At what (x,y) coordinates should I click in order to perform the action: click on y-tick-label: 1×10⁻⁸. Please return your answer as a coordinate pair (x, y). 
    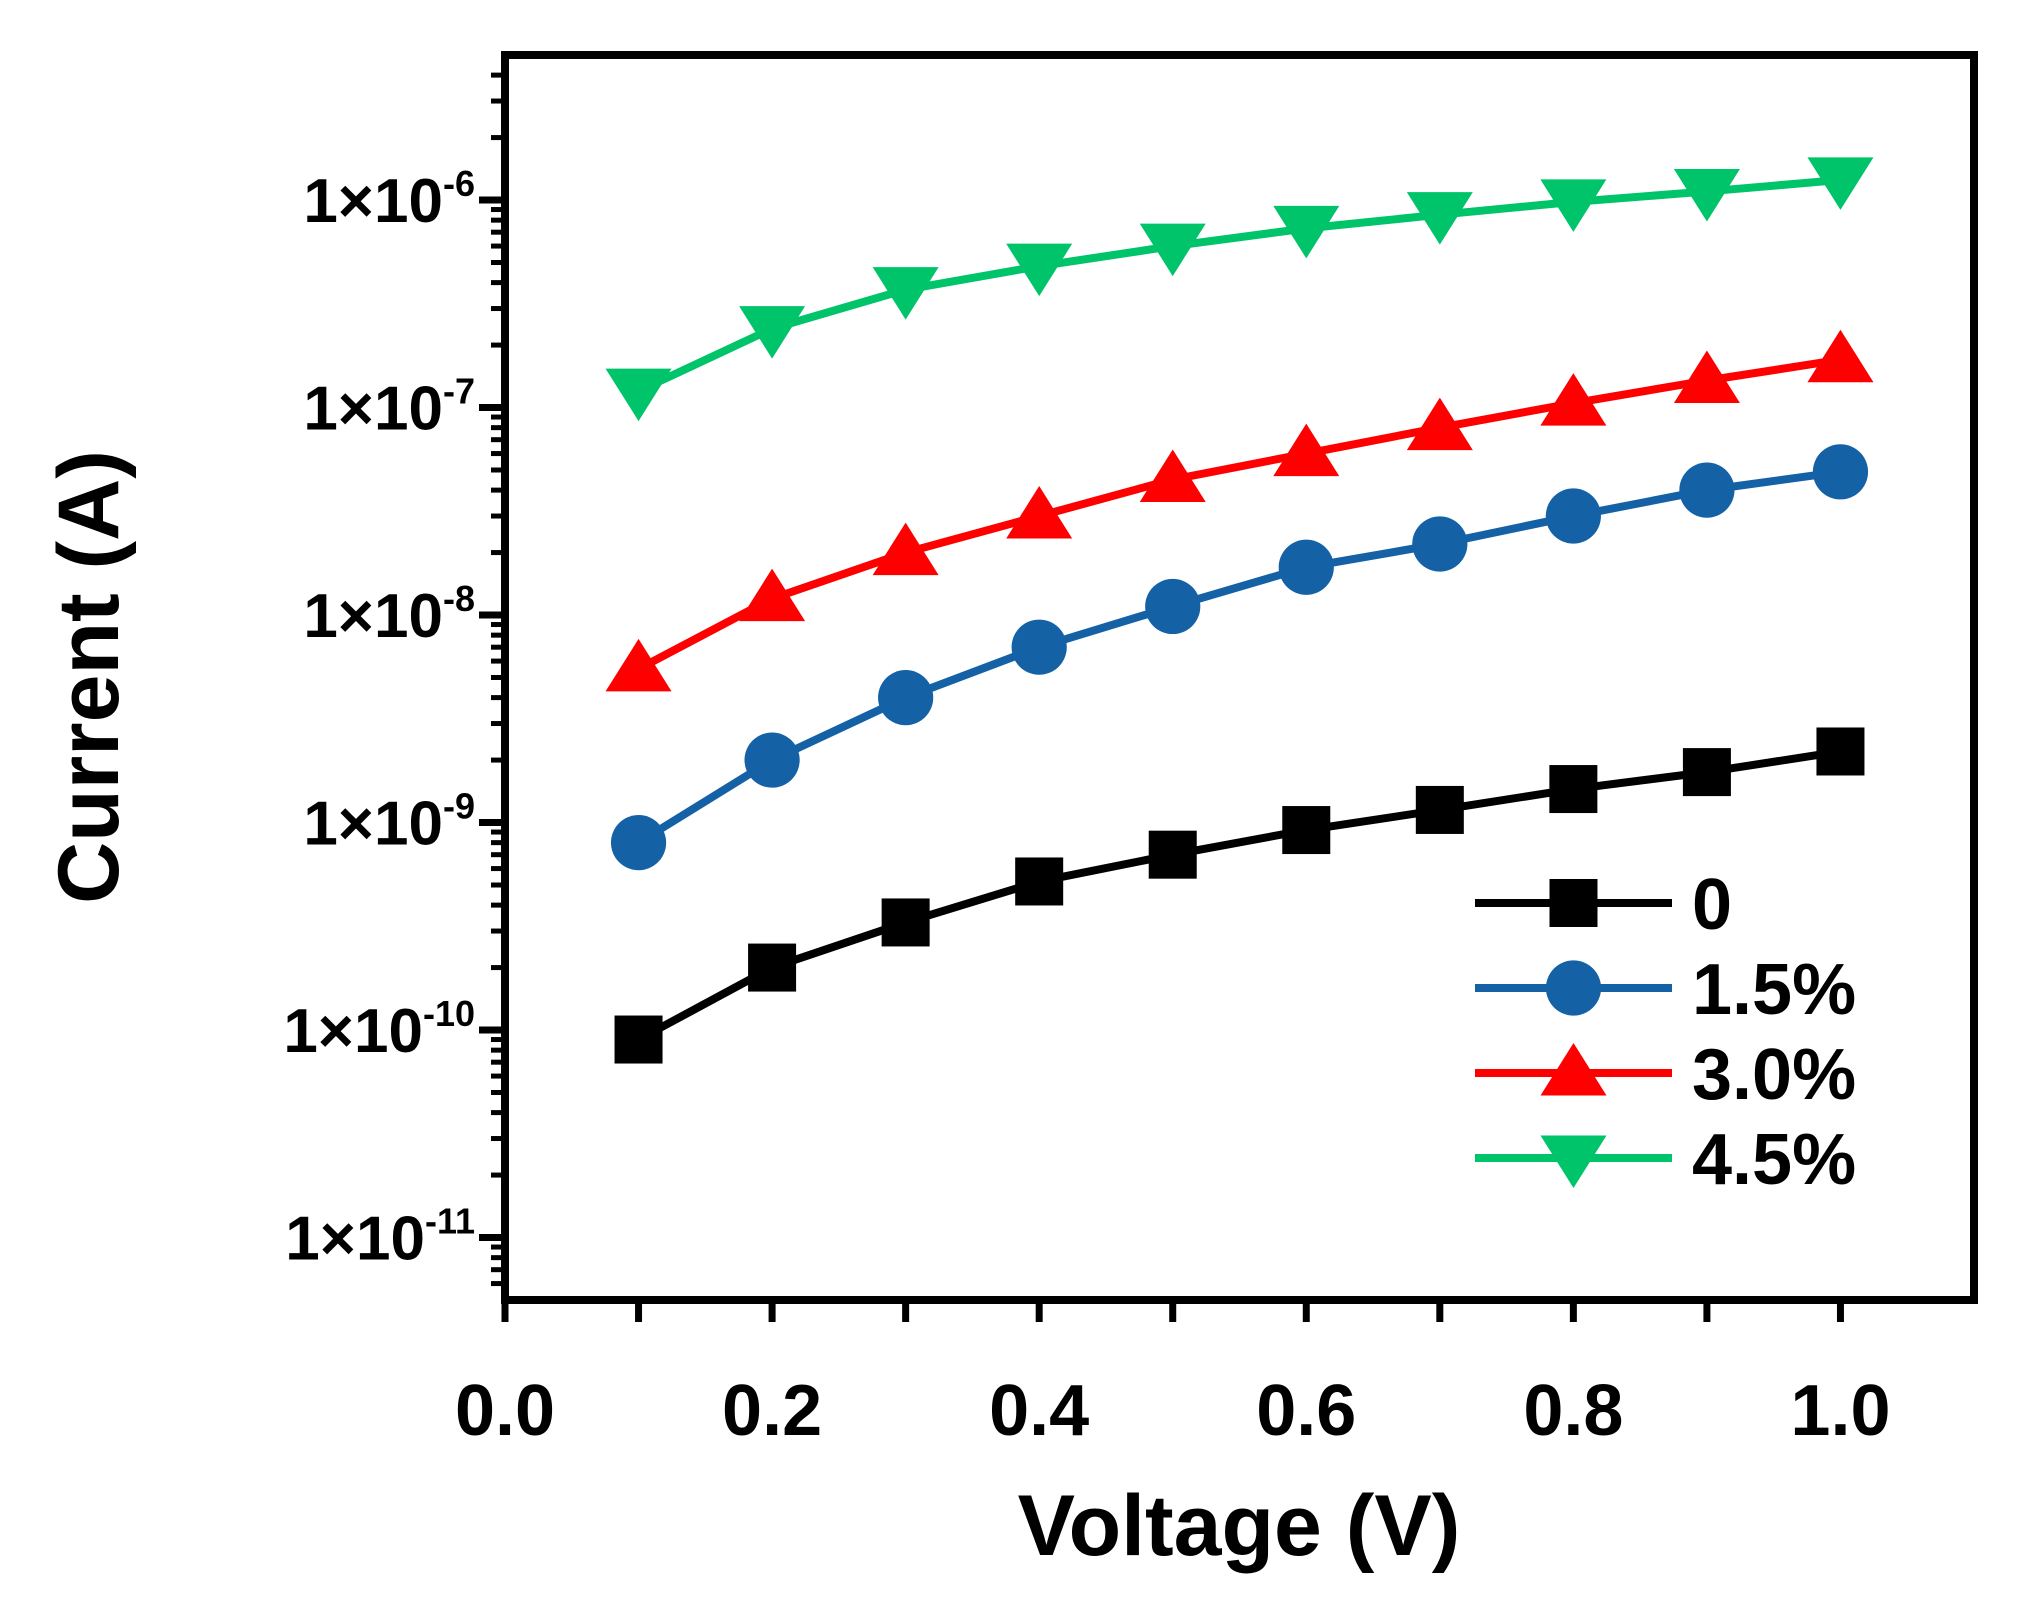
    Looking at the image, I should click on (389, 614).